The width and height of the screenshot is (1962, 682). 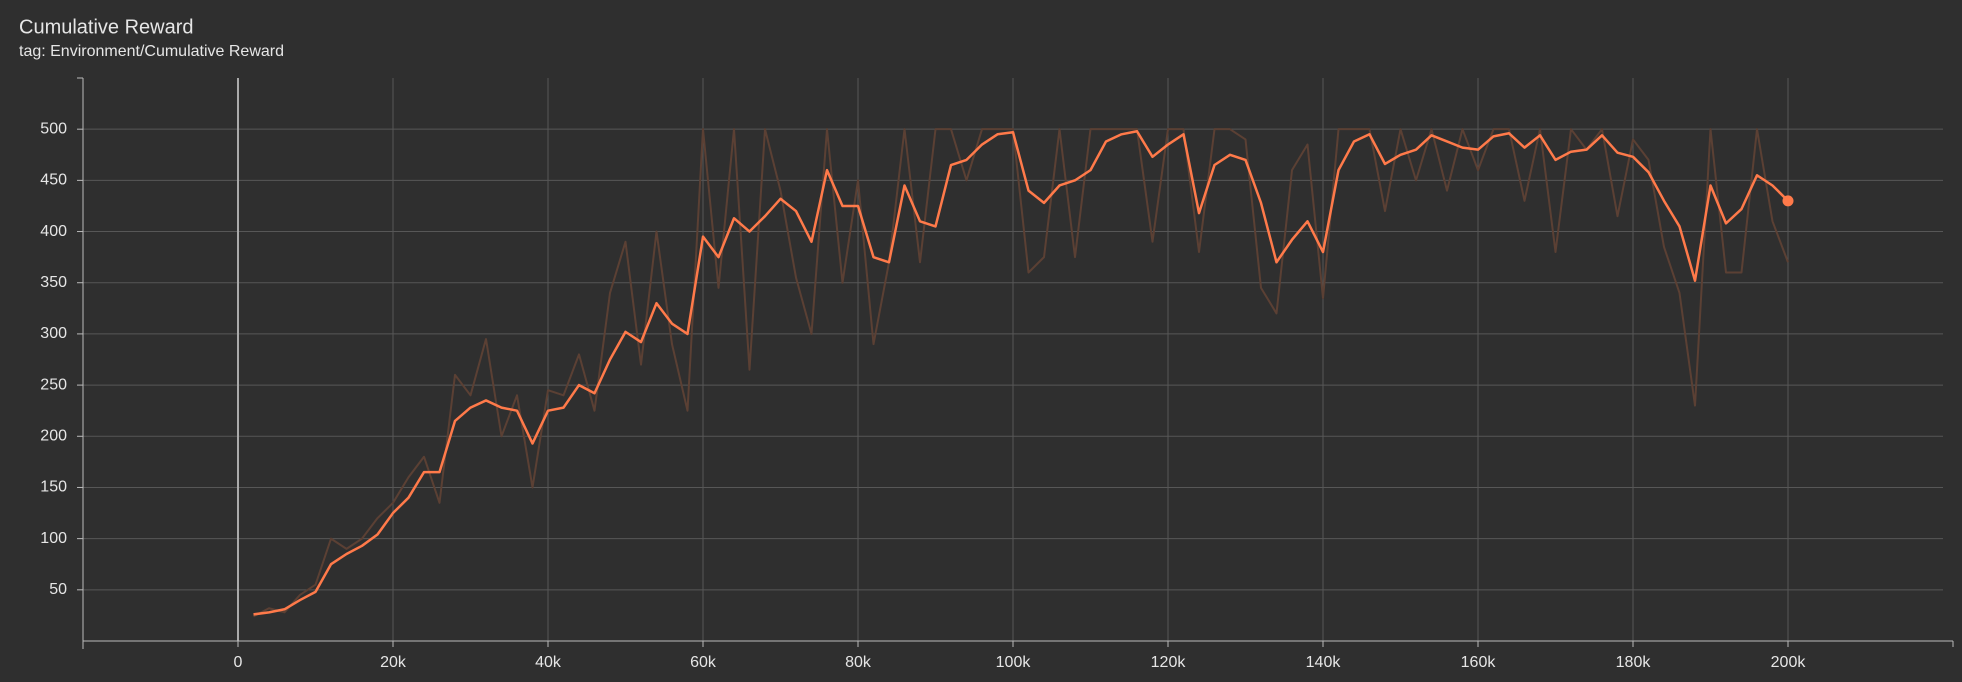 I want to click on x-tick-label: 80k, so click(x=858, y=662).